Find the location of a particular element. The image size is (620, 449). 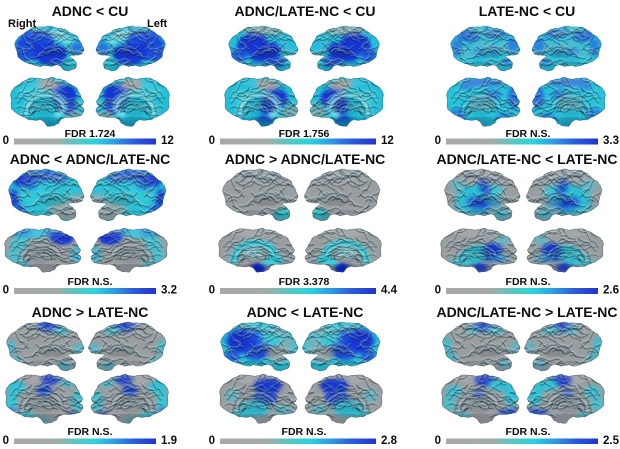

svg-text: Right is located at coordinates (22, 24).